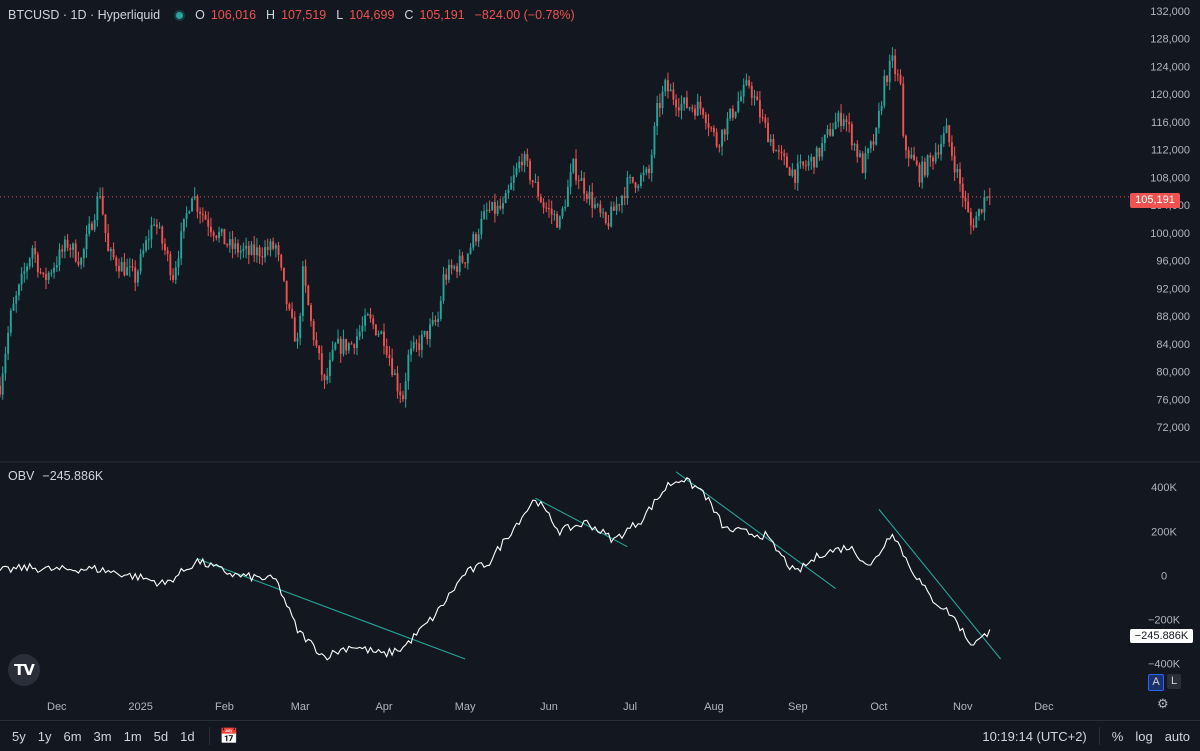 Image resolution: width=1200 pixels, height=751 pixels. I want to click on low-label: L, so click(340, 15).